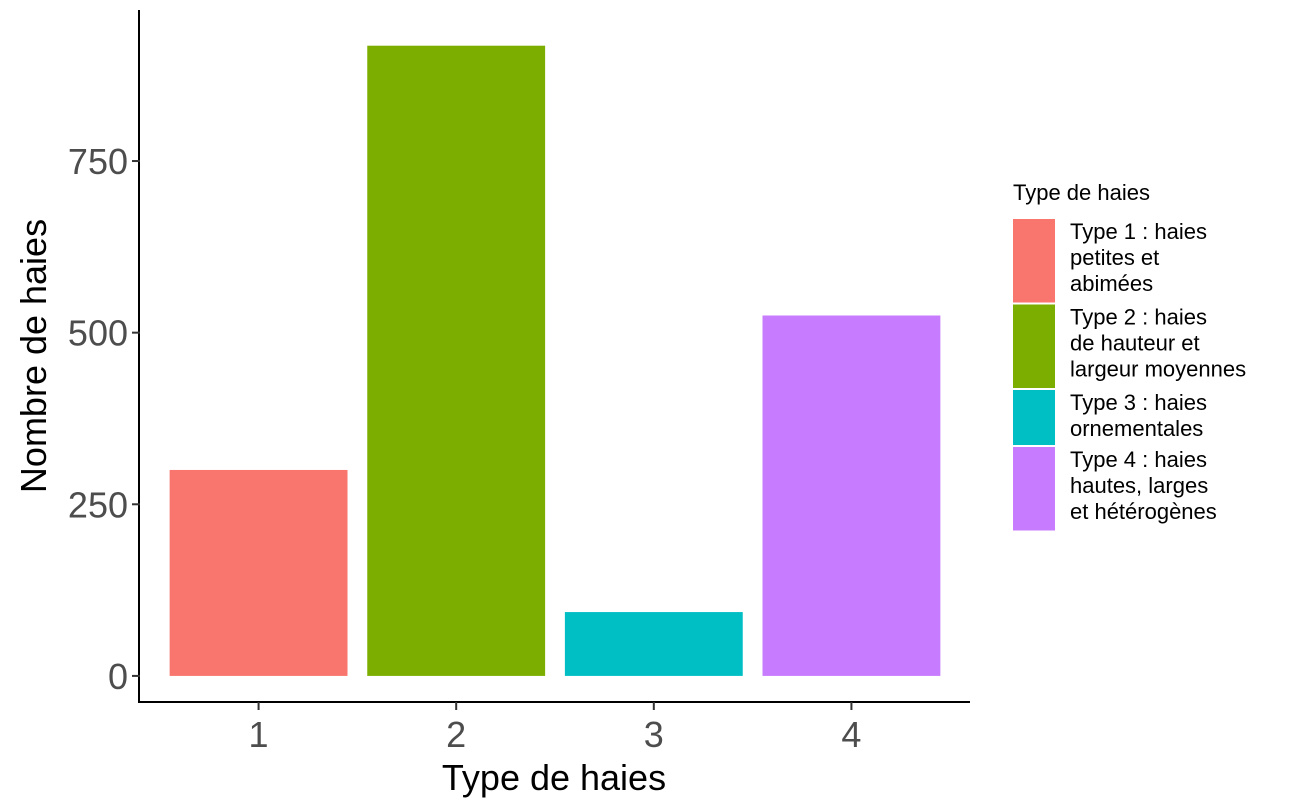 This screenshot has height=799, width=1303. I want to click on y-tick-label: 250, so click(98, 504).